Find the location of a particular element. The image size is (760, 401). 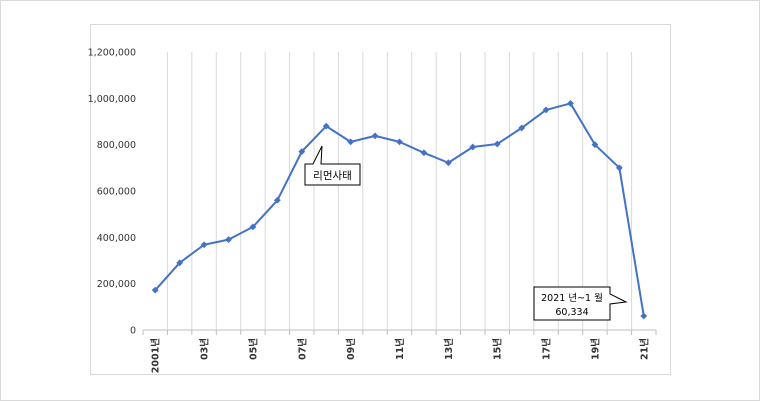

x-tick-label: 09년 is located at coordinates (351, 349).